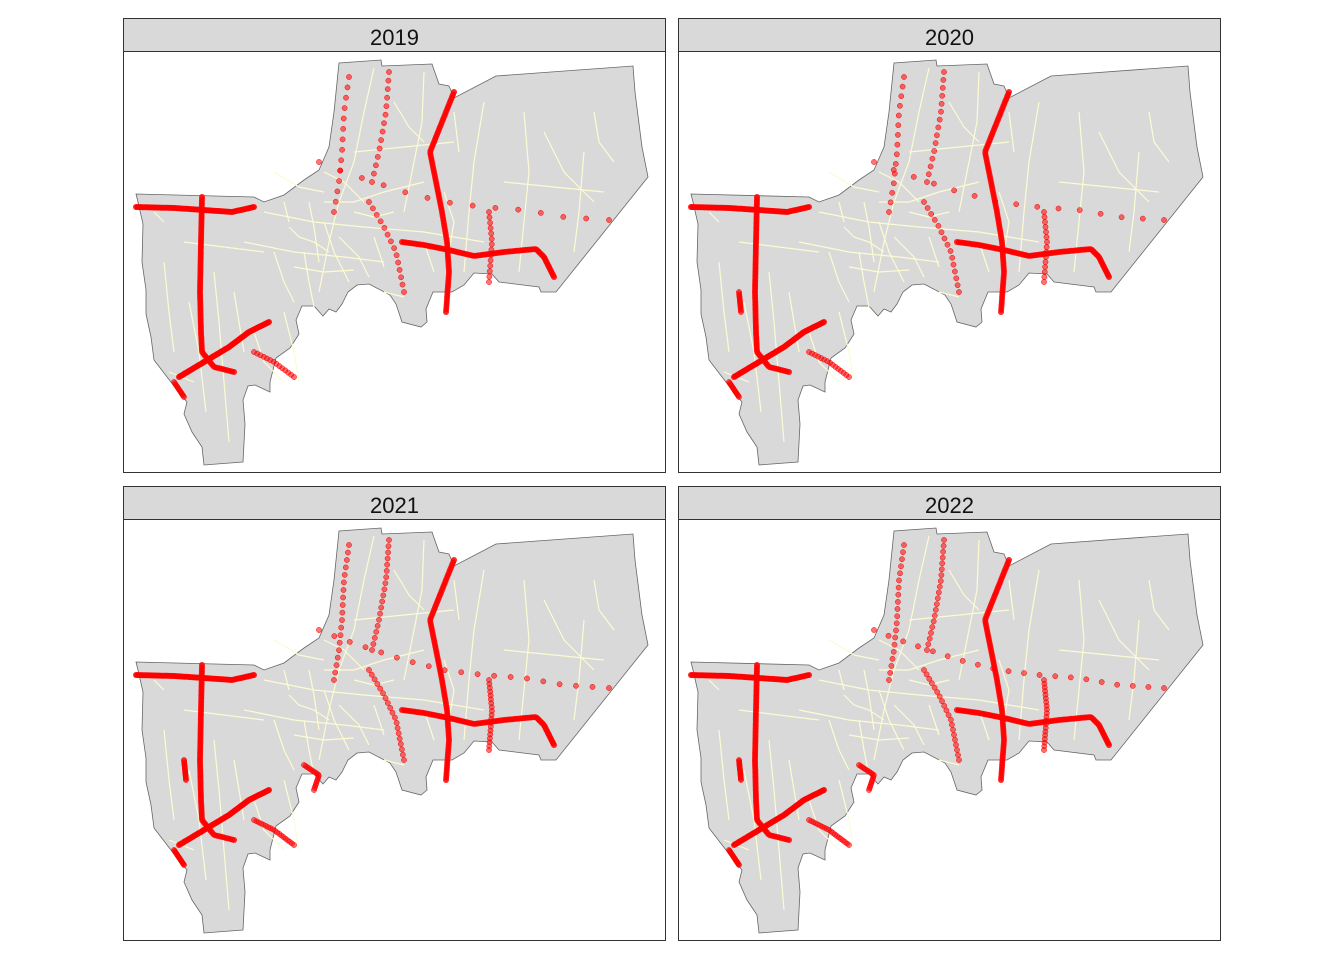  Describe the element at coordinates (949, 503) in the screenshot. I see `facet-strip: 2022` at that location.